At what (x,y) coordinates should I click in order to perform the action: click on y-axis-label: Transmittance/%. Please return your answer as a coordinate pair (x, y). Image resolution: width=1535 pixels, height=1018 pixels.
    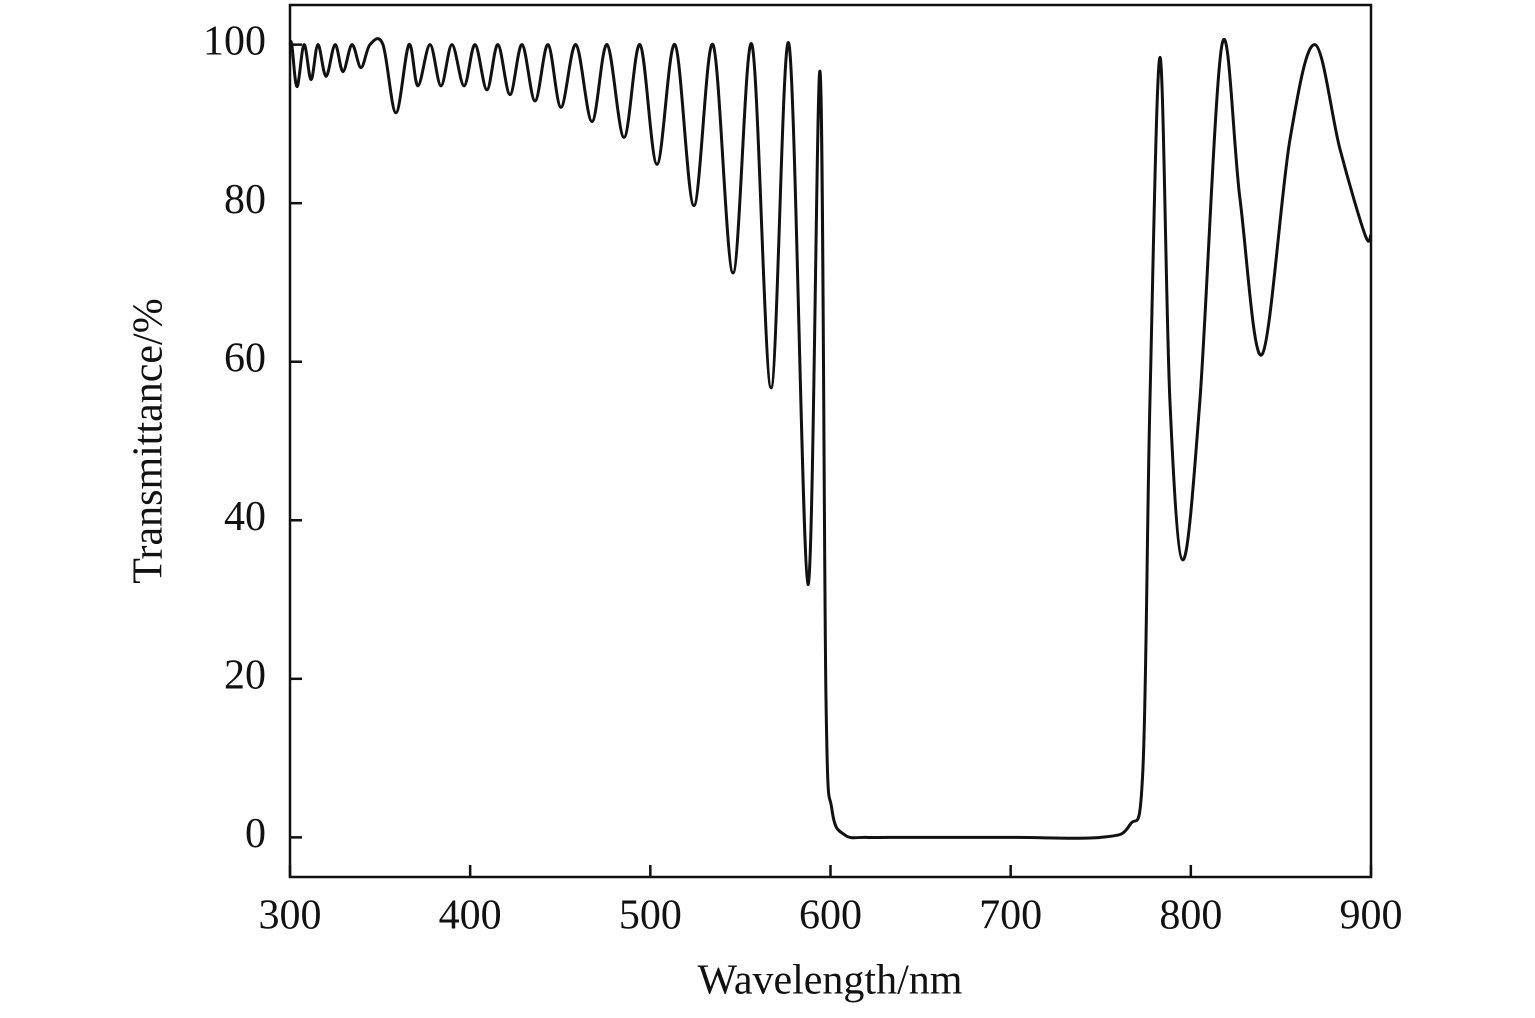
    Looking at the image, I should click on (149, 440).